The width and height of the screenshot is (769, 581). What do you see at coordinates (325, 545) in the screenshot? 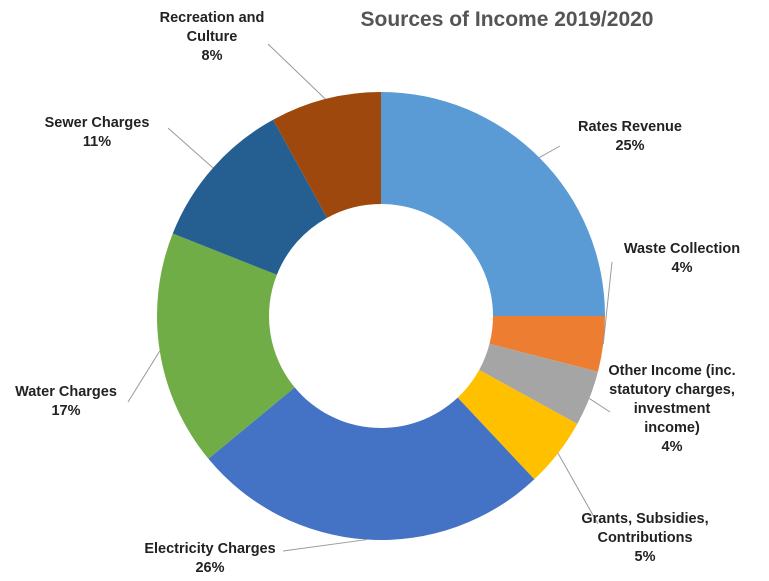
I see `leader-line-electricity-charges` at bounding box center [325, 545].